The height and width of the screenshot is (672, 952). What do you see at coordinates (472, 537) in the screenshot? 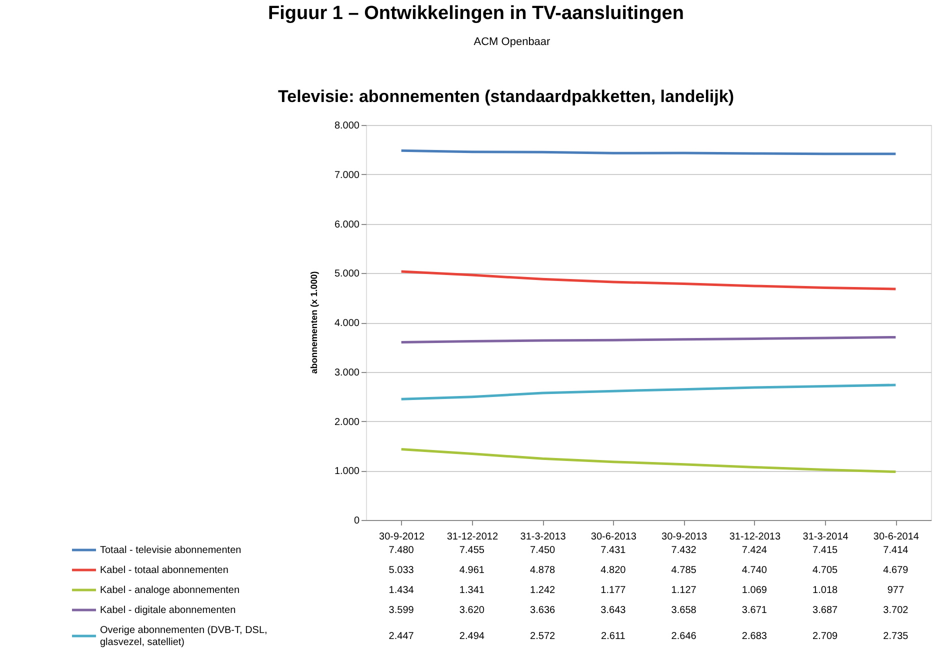
I see `x-tick-label: 31-12-2012` at bounding box center [472, 537].